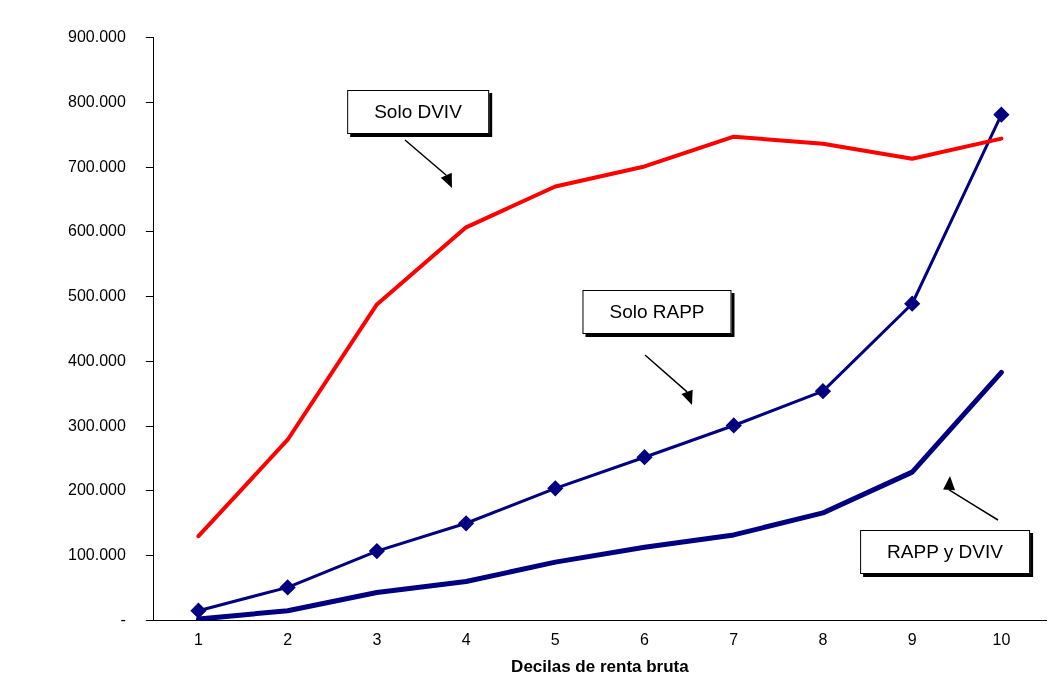  I want to click on x-tick-label: 9, so click(912, 640).